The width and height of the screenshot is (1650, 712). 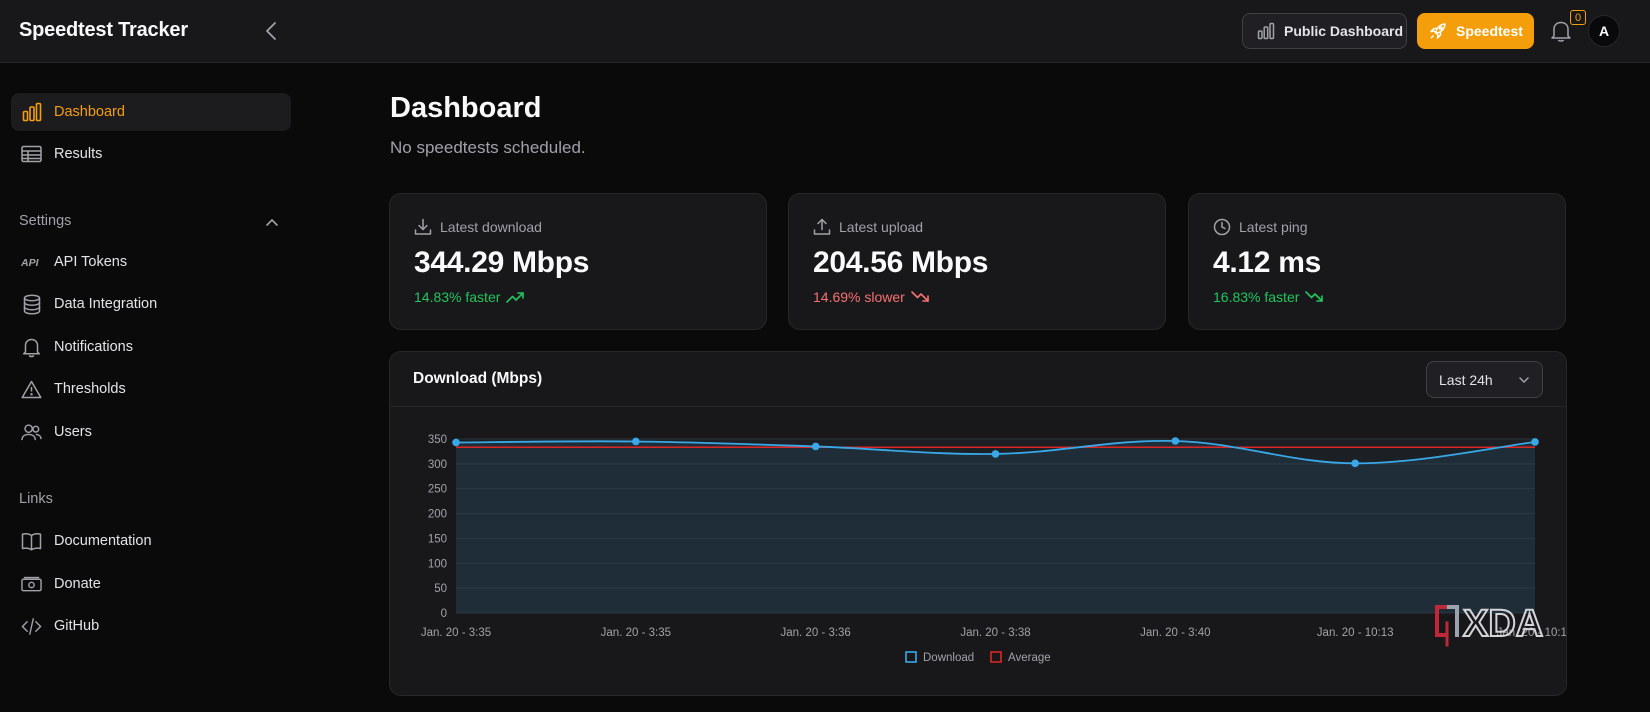 I want to click on chevron-up-icon, so click(x=272, y=222).